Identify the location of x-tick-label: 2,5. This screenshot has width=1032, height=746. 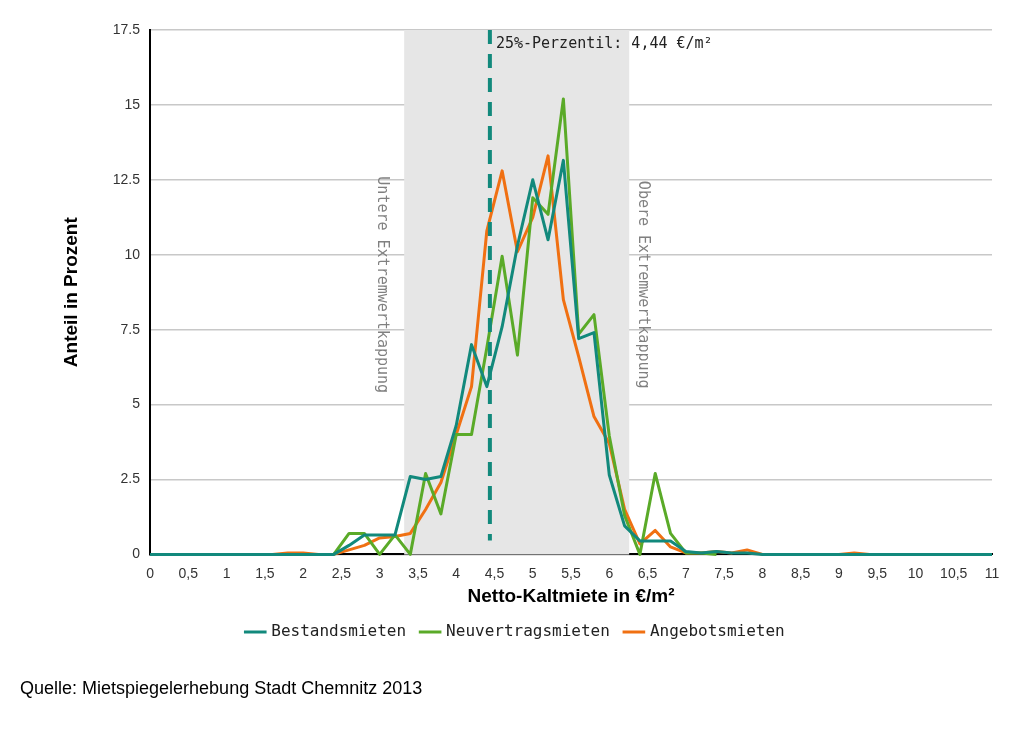
(341, 572).